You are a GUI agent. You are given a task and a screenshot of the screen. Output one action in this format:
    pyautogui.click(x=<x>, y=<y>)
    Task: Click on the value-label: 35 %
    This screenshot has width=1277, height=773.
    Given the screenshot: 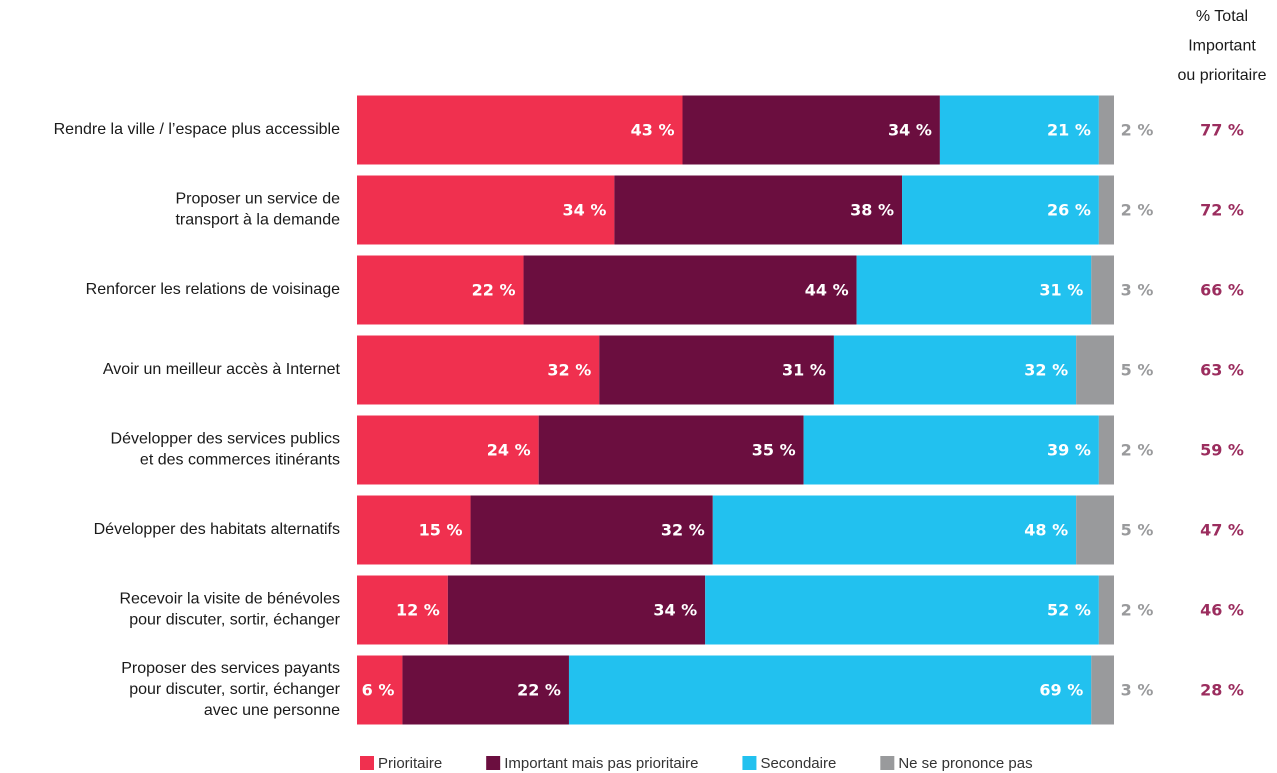 What is the action you would take?
    pyautogui.click(x=774, y=450)
    